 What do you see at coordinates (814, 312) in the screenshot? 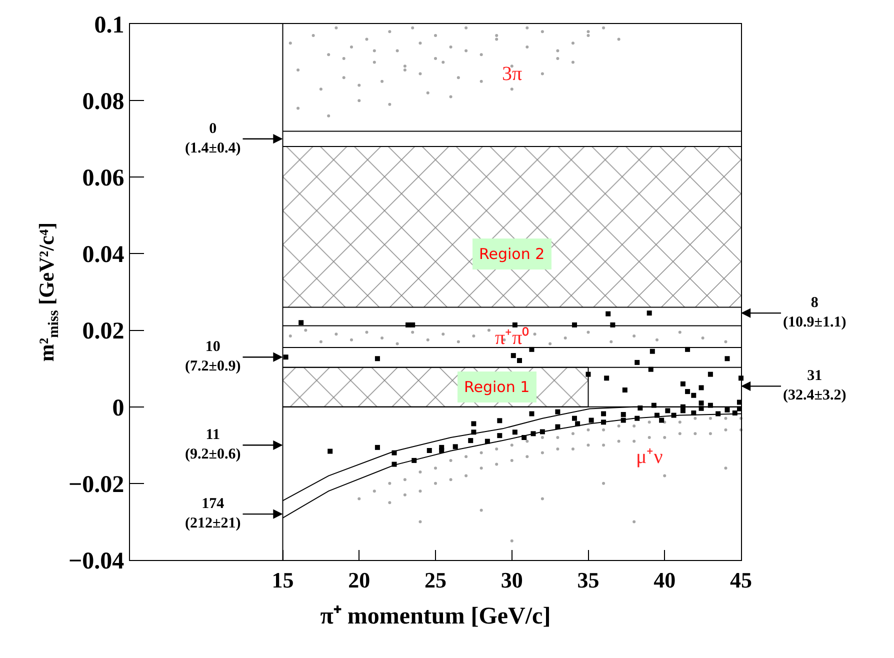
I see `text: 8 (10.9±1.1)` at bounding box center [814, 312].